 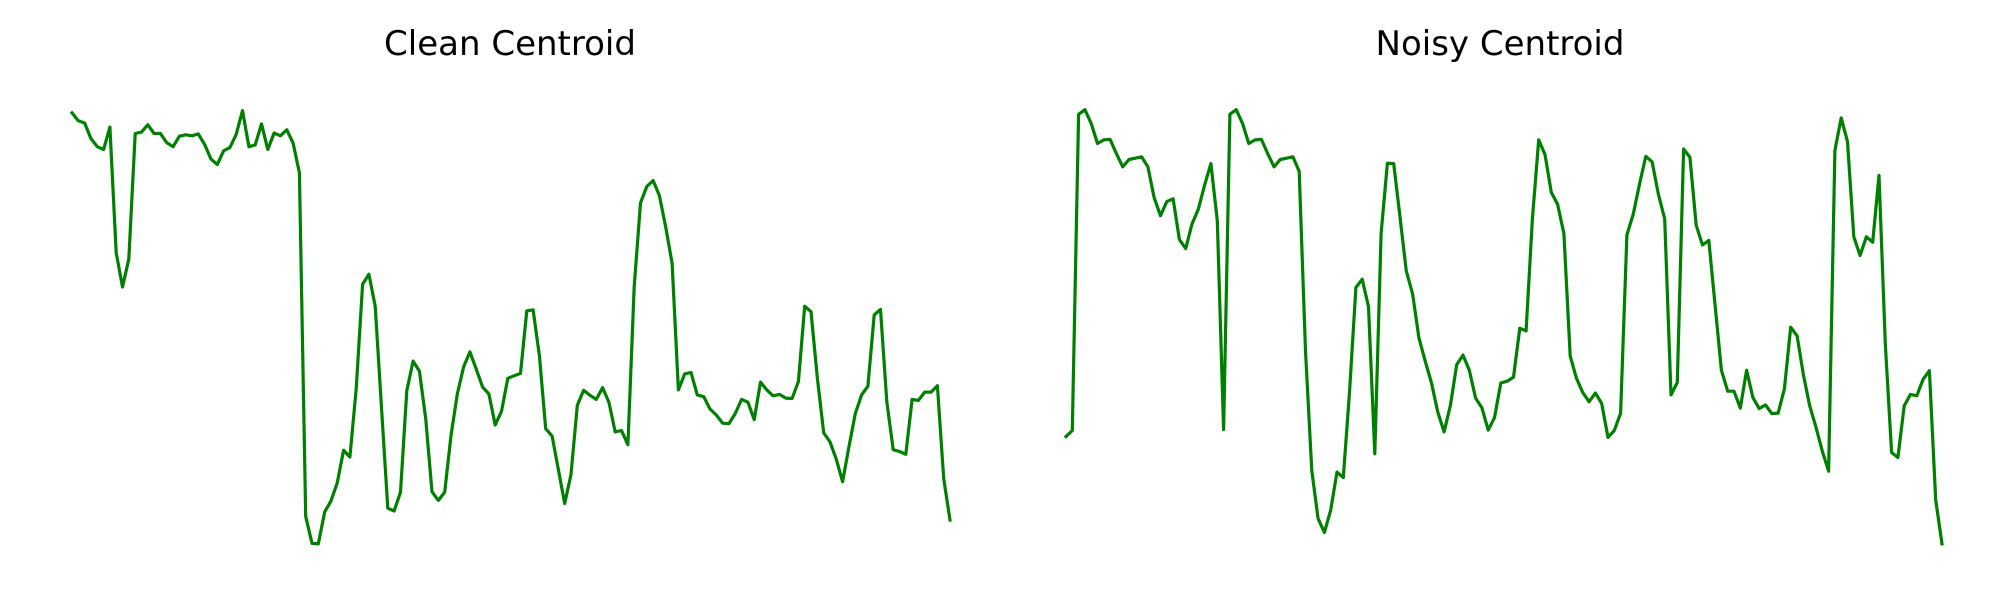 What do you see at coordinates (1500, 44) in the screenshot?
I see `chart-title-noisy: Noisy Centroid` at bounding box center [1500, 44].